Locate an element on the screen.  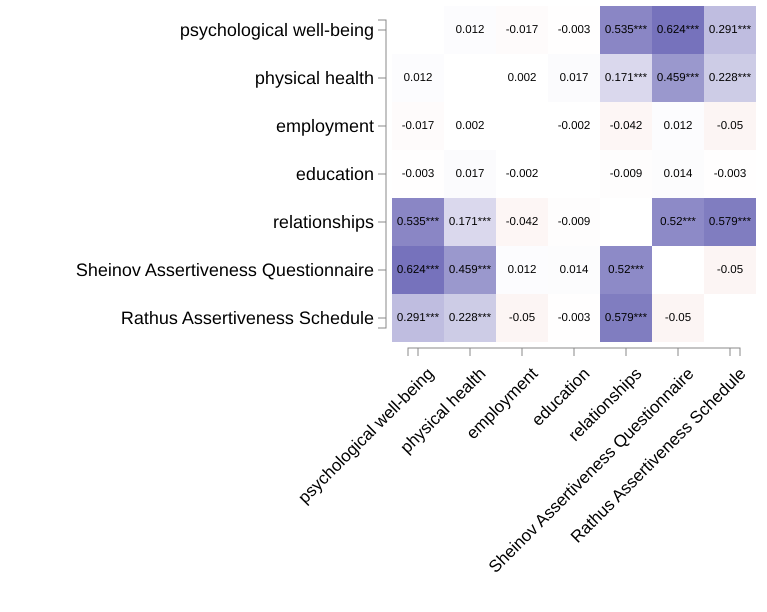
y-tick-label: Rathus Assertiveness Schedule is located at coordinates (247, 318).